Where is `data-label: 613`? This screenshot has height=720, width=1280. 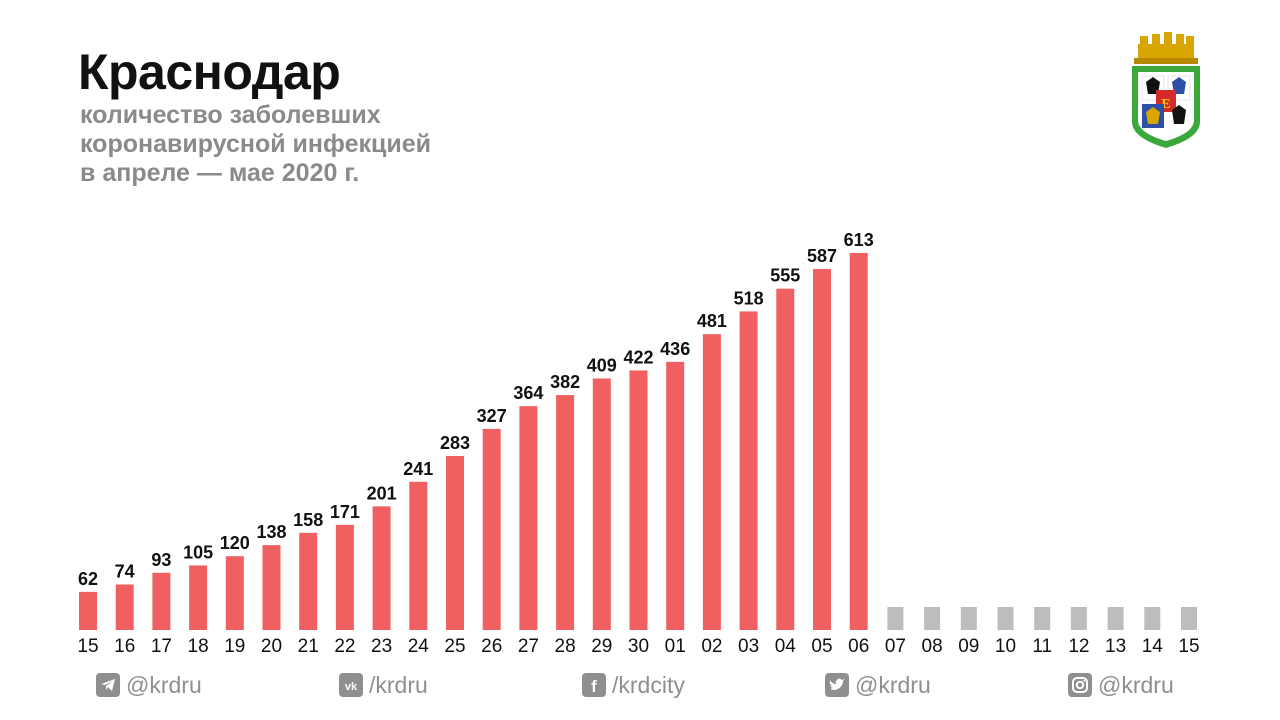
data-label: 613 is located at coordinates (859, 240).